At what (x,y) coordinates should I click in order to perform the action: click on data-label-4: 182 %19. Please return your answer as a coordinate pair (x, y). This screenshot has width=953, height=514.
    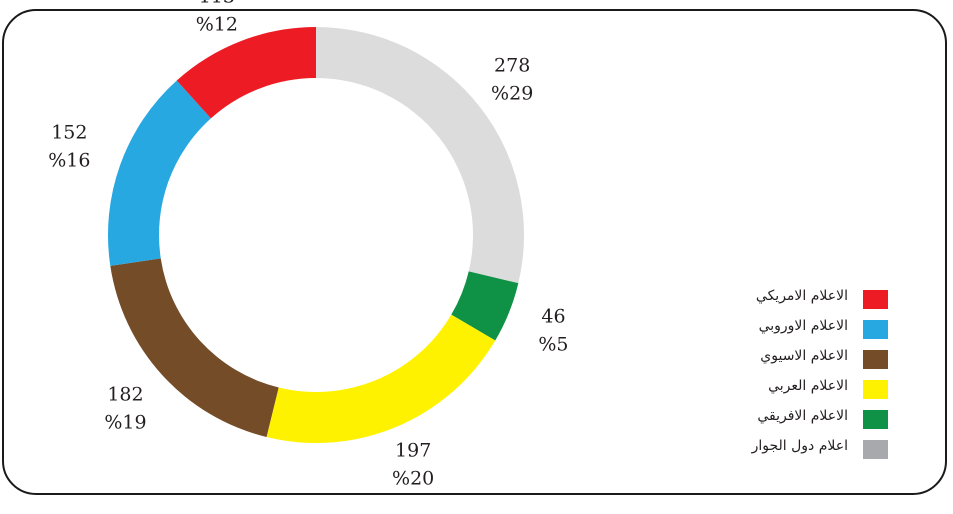
    Looking at the image, I should click on (125, 408).